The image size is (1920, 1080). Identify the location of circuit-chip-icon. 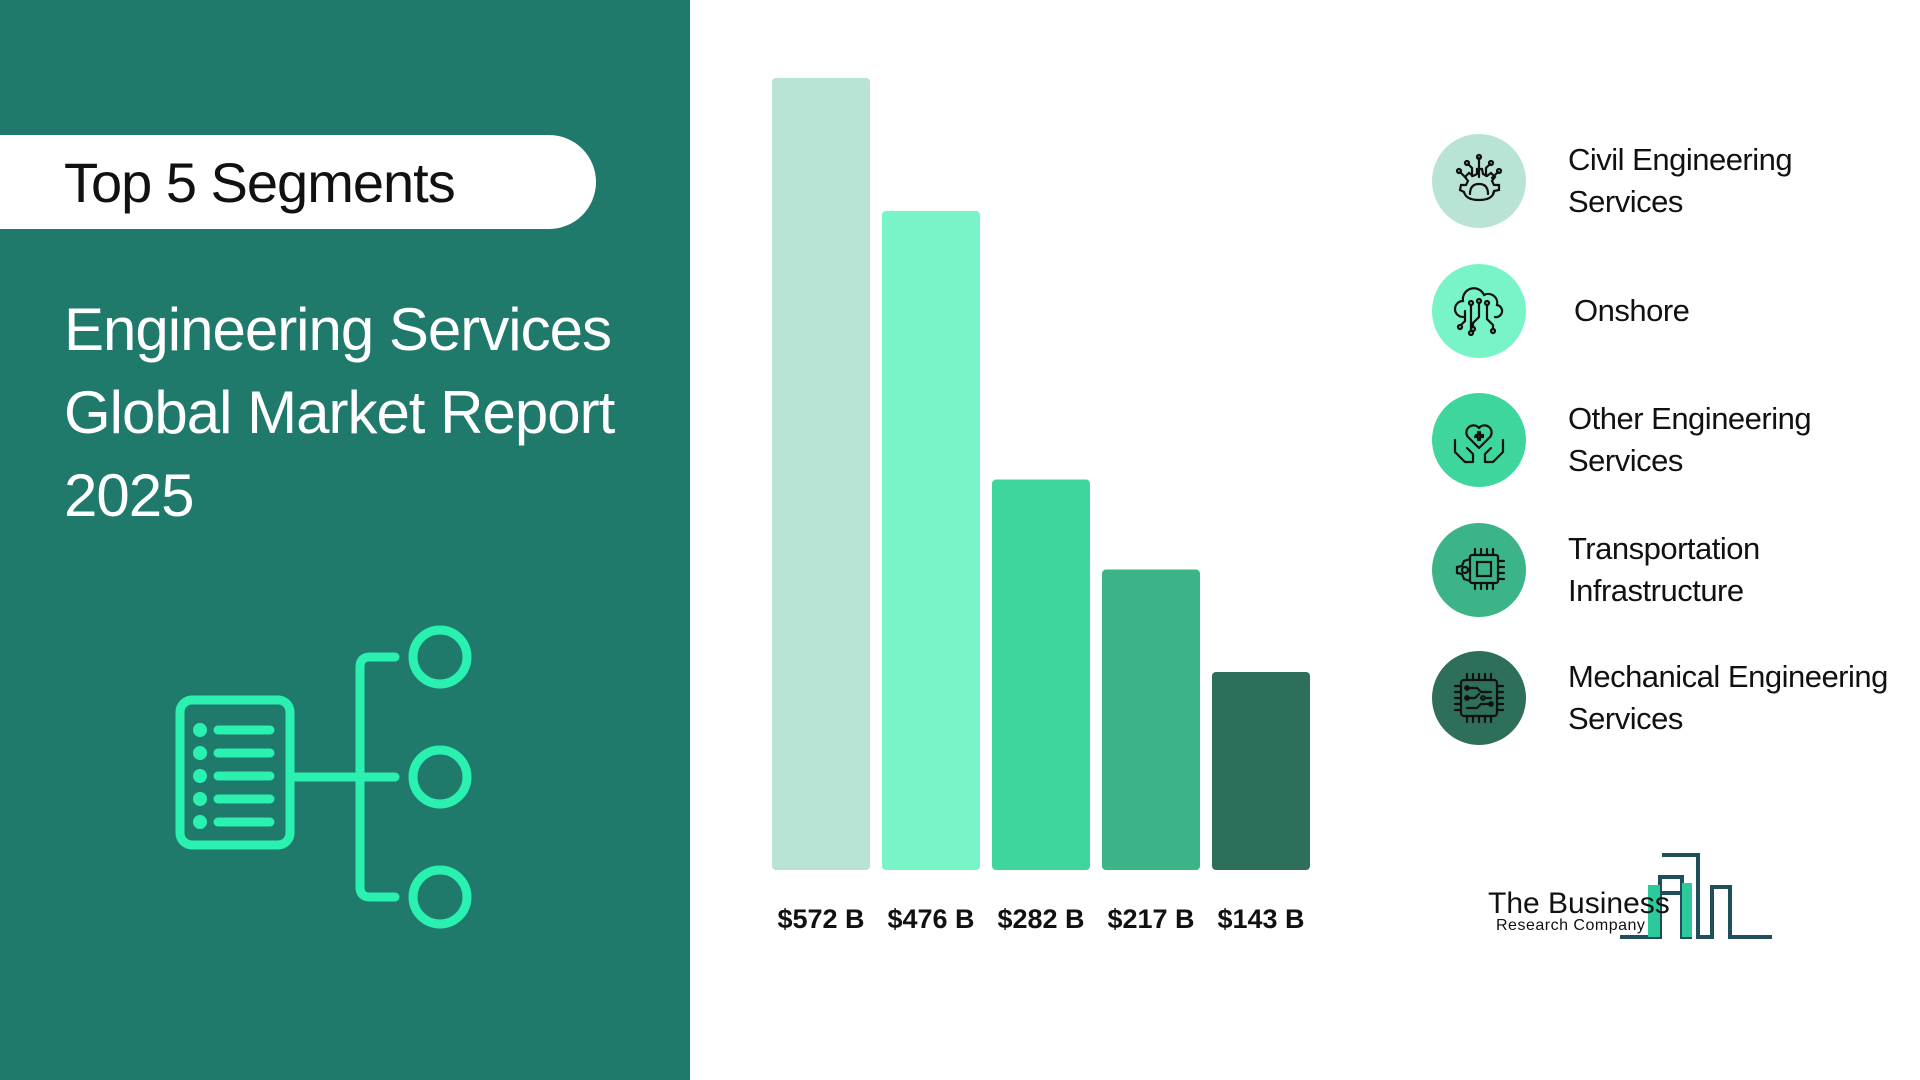
(1479, 698).